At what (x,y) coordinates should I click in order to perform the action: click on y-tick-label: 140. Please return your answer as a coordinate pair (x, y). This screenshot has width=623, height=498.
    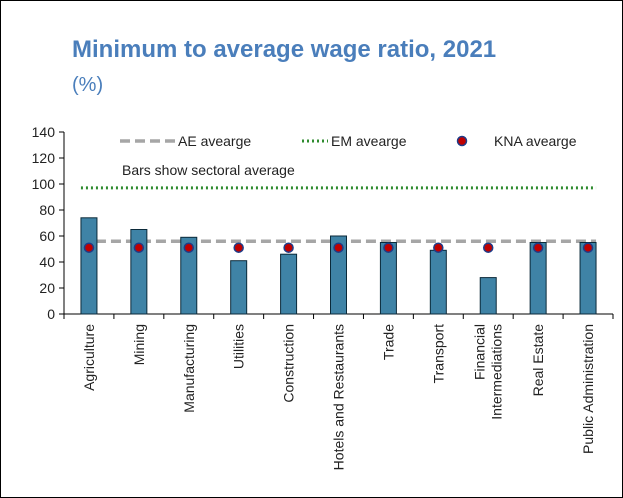
    Looking at the image, I should click on (44, 132).